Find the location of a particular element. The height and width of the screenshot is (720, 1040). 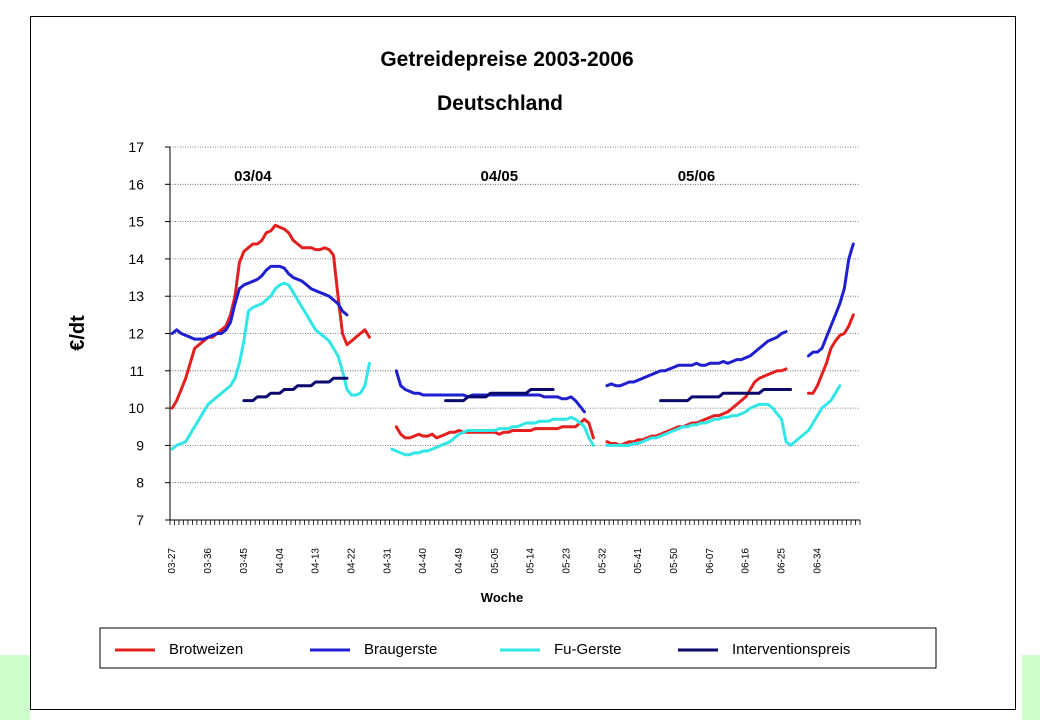

season-label: 04/05 is located at coordinates (500, 176).